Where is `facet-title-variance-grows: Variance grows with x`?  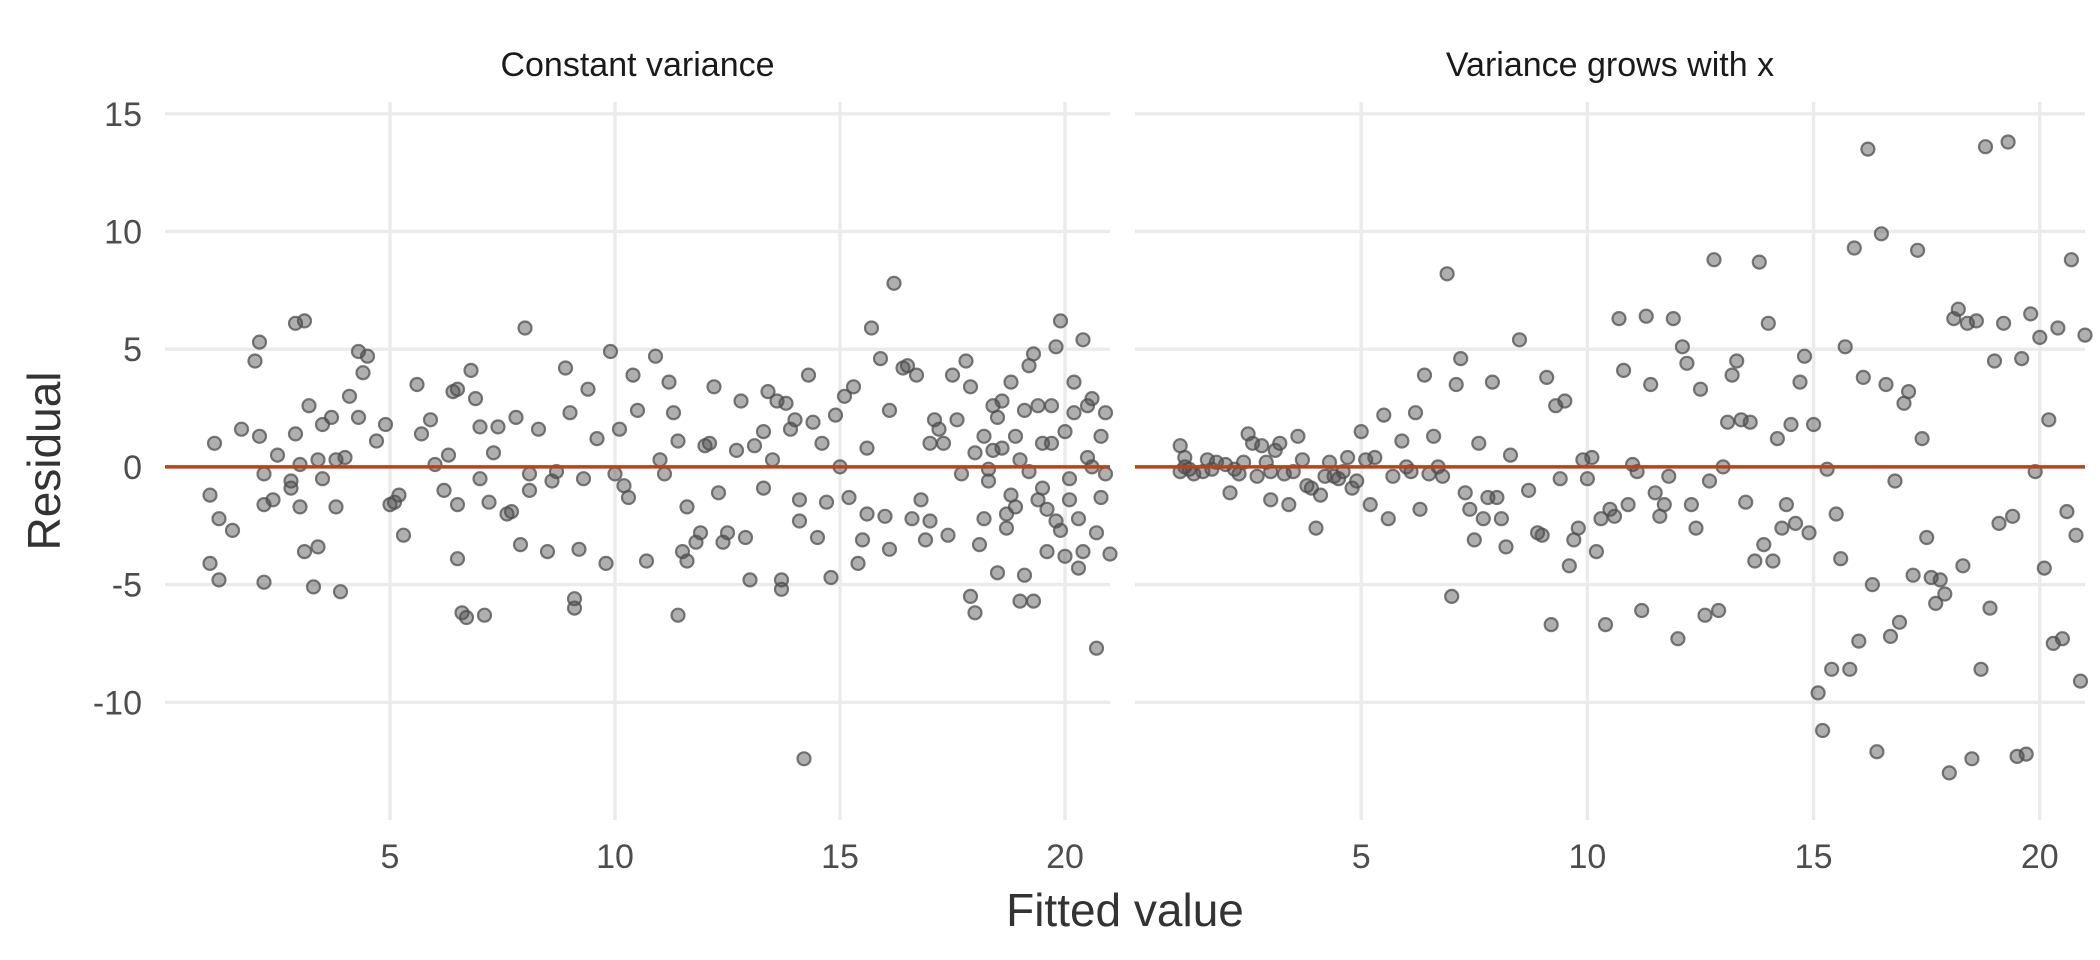 facet-title-variance-grows: Variance grows with x is located at coordinates (1610, 65).